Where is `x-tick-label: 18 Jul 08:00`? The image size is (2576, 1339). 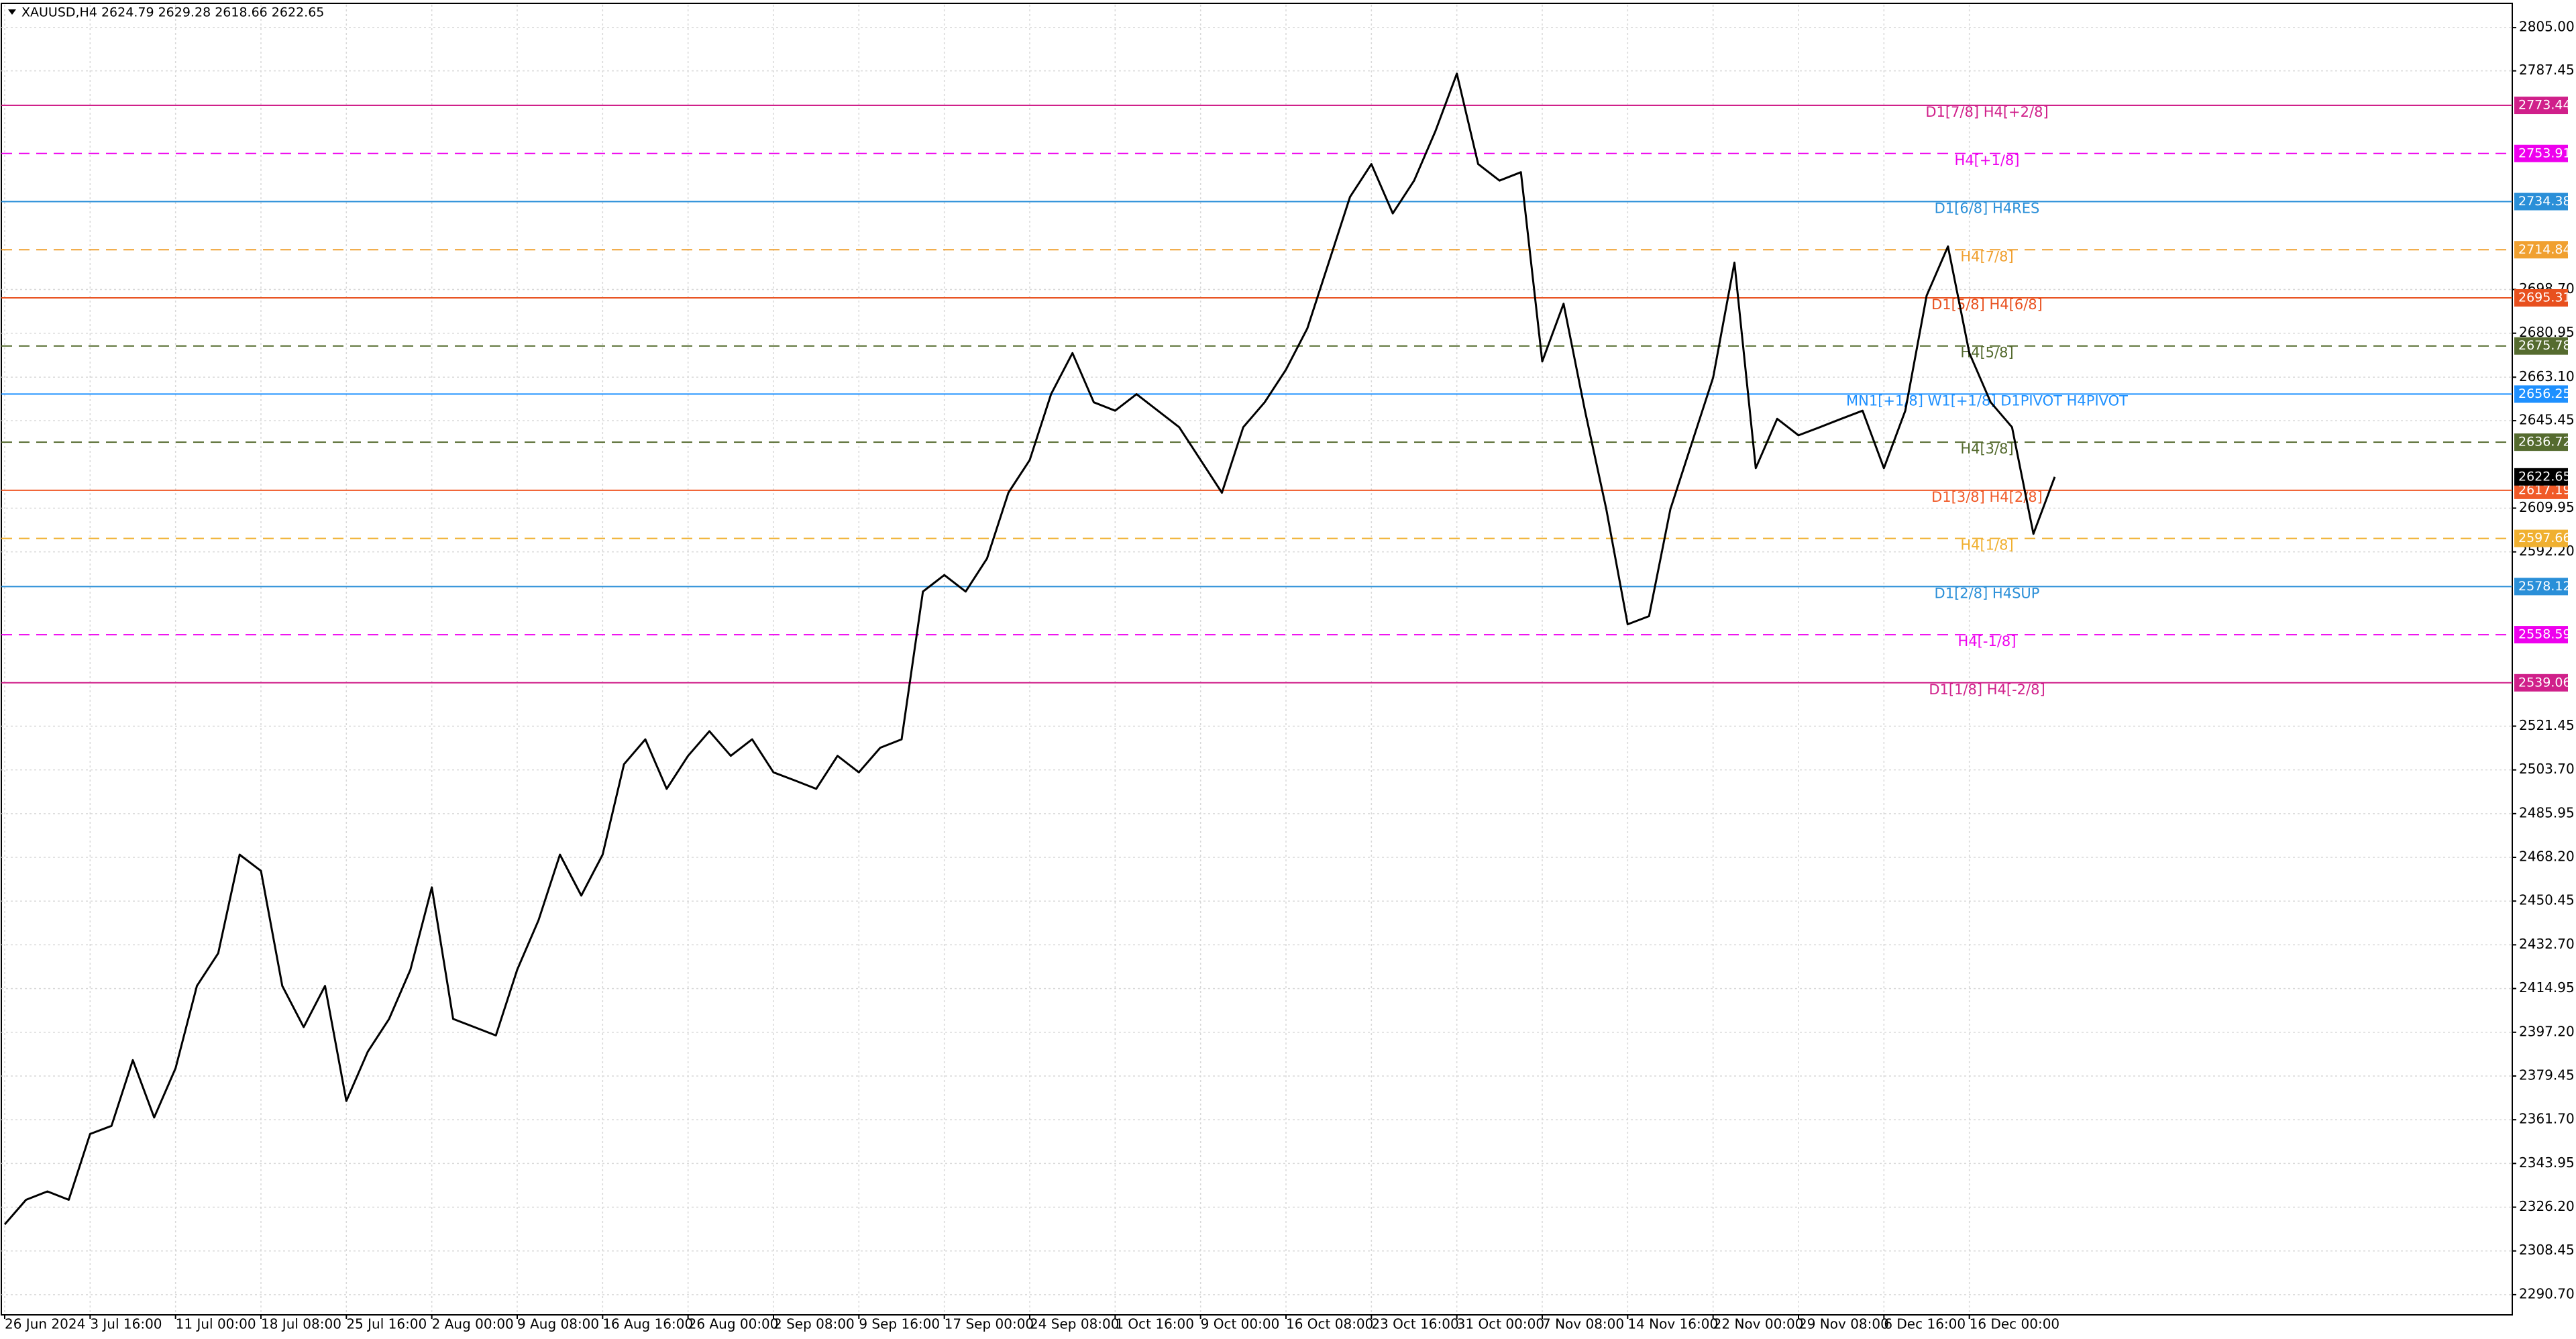 x-tick-label: 18 Jul 08:00 is located at coordinates (301, 1324).